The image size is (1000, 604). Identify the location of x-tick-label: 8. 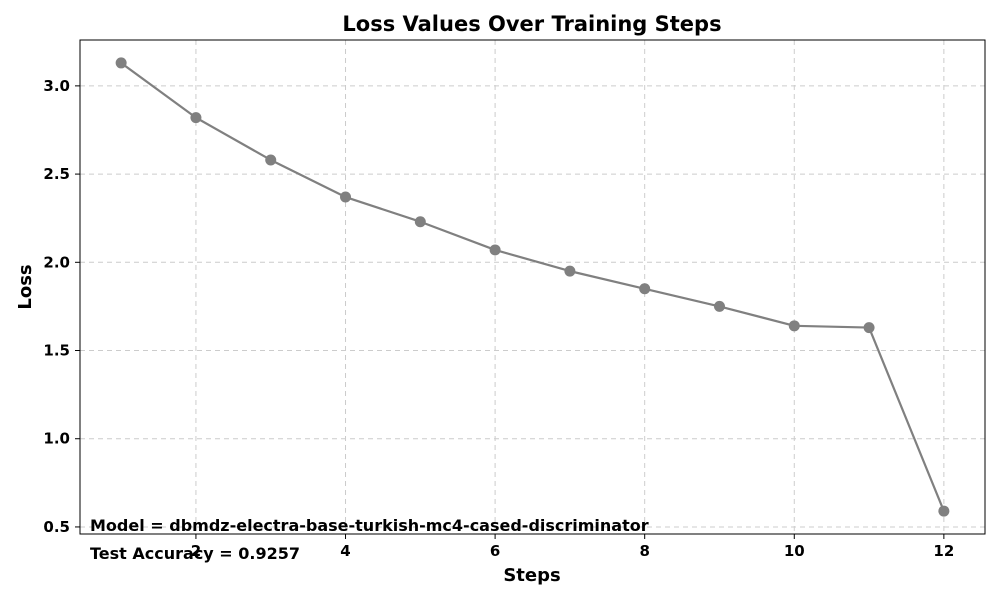
(644, 551).